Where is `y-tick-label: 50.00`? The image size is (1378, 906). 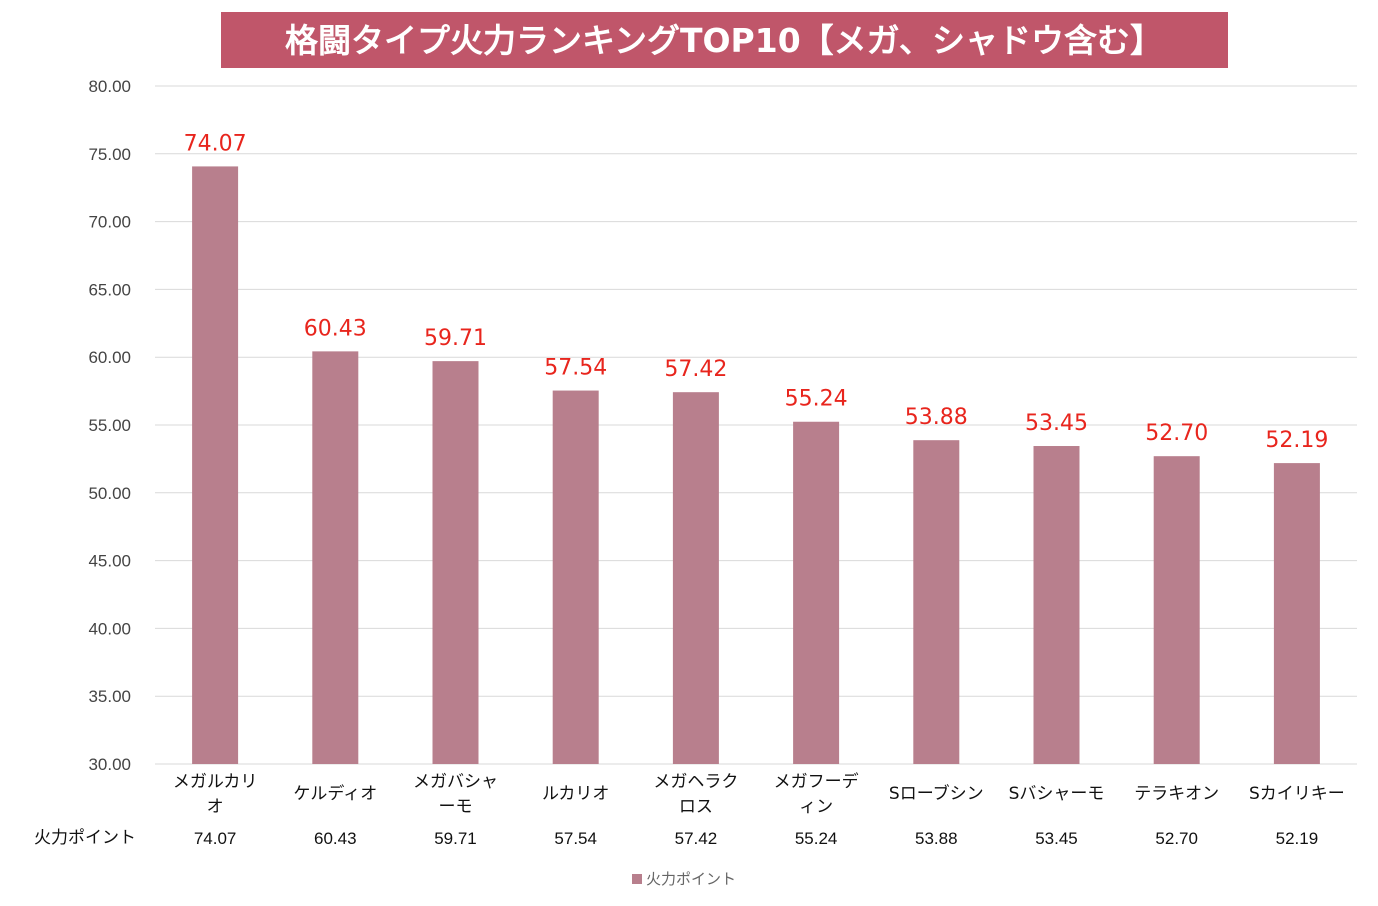 y-tick-label: 50.00 is located at coordinates (109, 493).